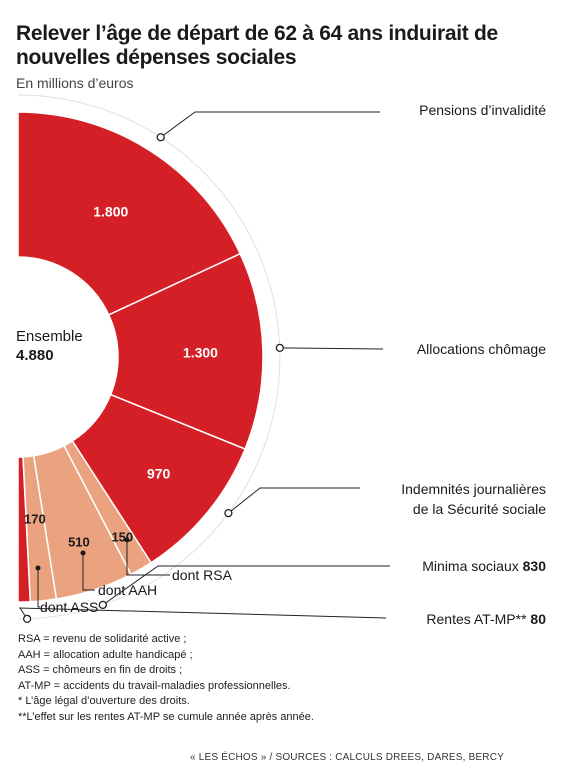 This screenshot has height=770, width=565. I want to click on label-indemnites-line1: Indemnités journalières, so click(473, 489).